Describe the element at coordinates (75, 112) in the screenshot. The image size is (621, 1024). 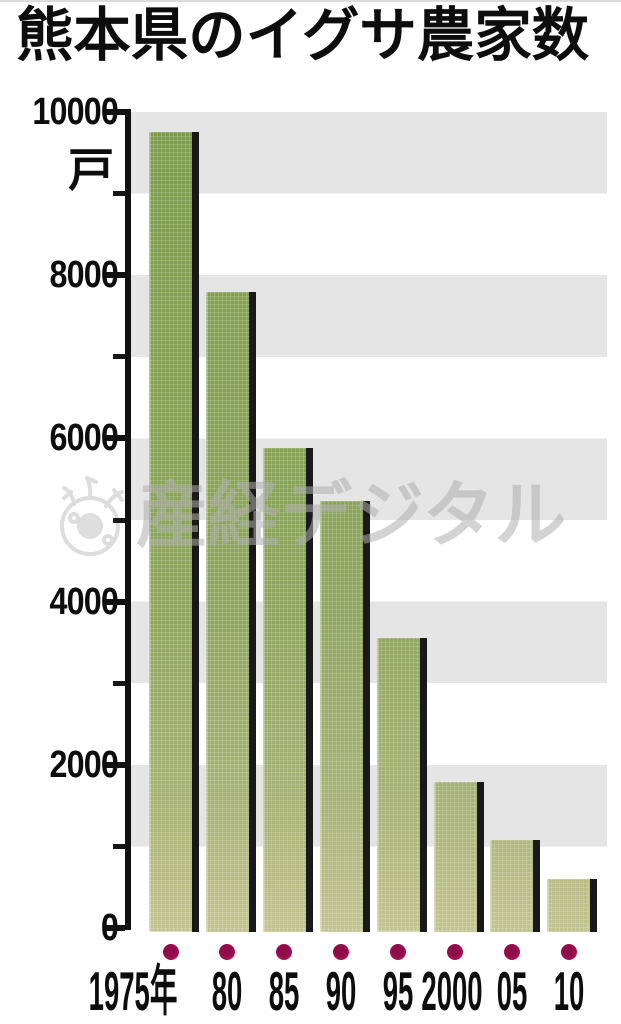
I see `y-tick-label: 10000` at that location.